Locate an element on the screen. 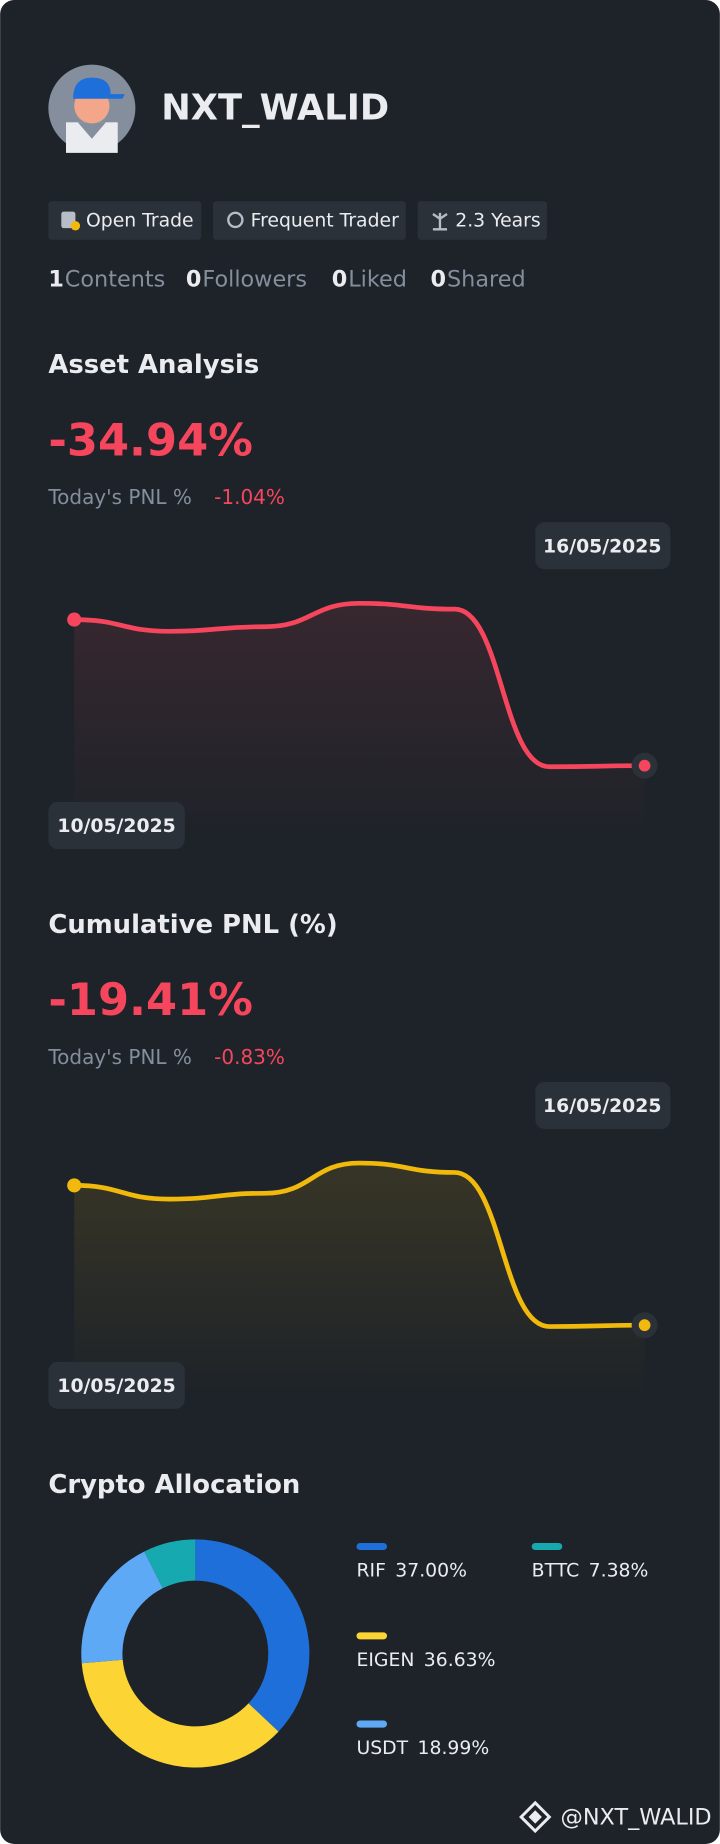  username: NXT_WALID is located at coordinates (275, 107).